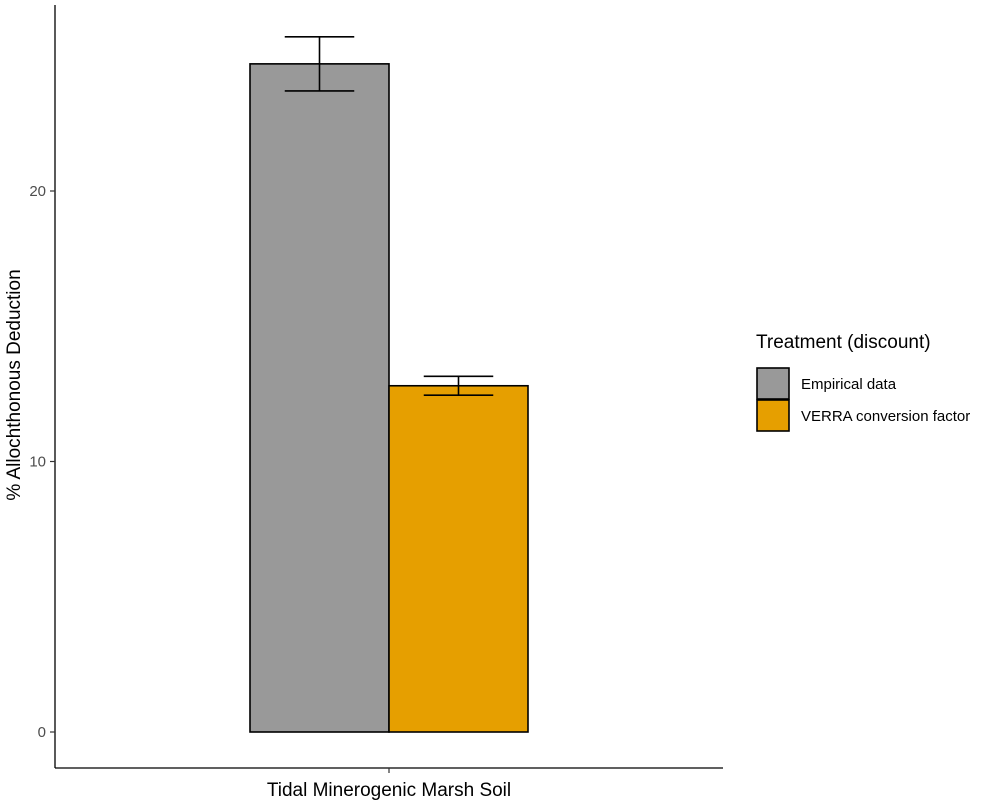 Image resolution: width=1000 pixels, height=802 pixels. Describe the element at coordinates (37, 462) in the screenshot. I see `y-tick-label: 10` at that location.